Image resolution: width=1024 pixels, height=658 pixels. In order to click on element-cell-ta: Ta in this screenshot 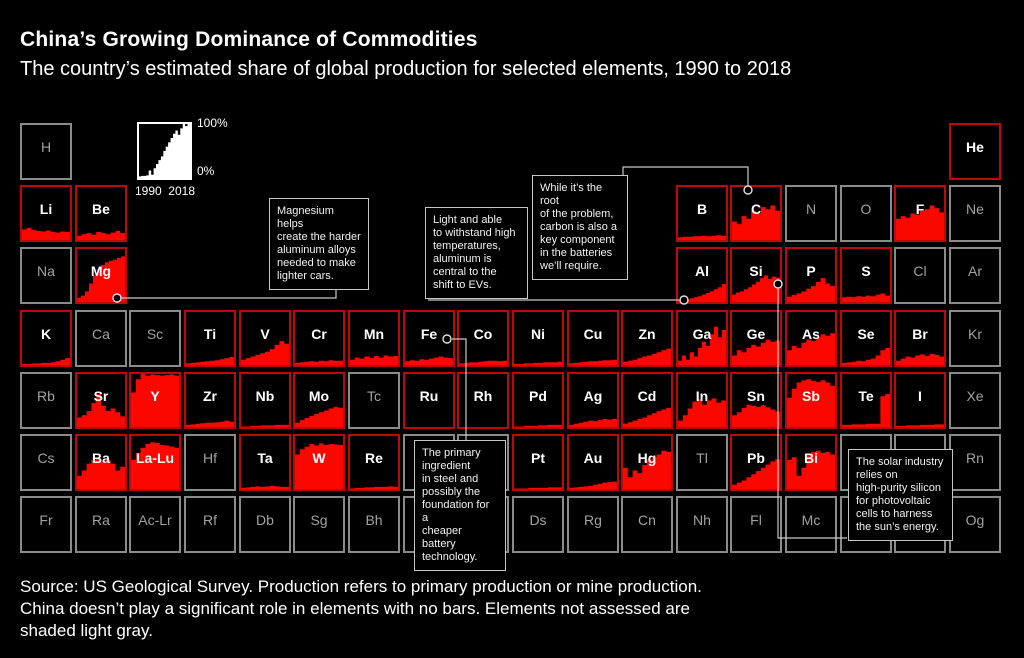, I will do `click(265, 462)`.